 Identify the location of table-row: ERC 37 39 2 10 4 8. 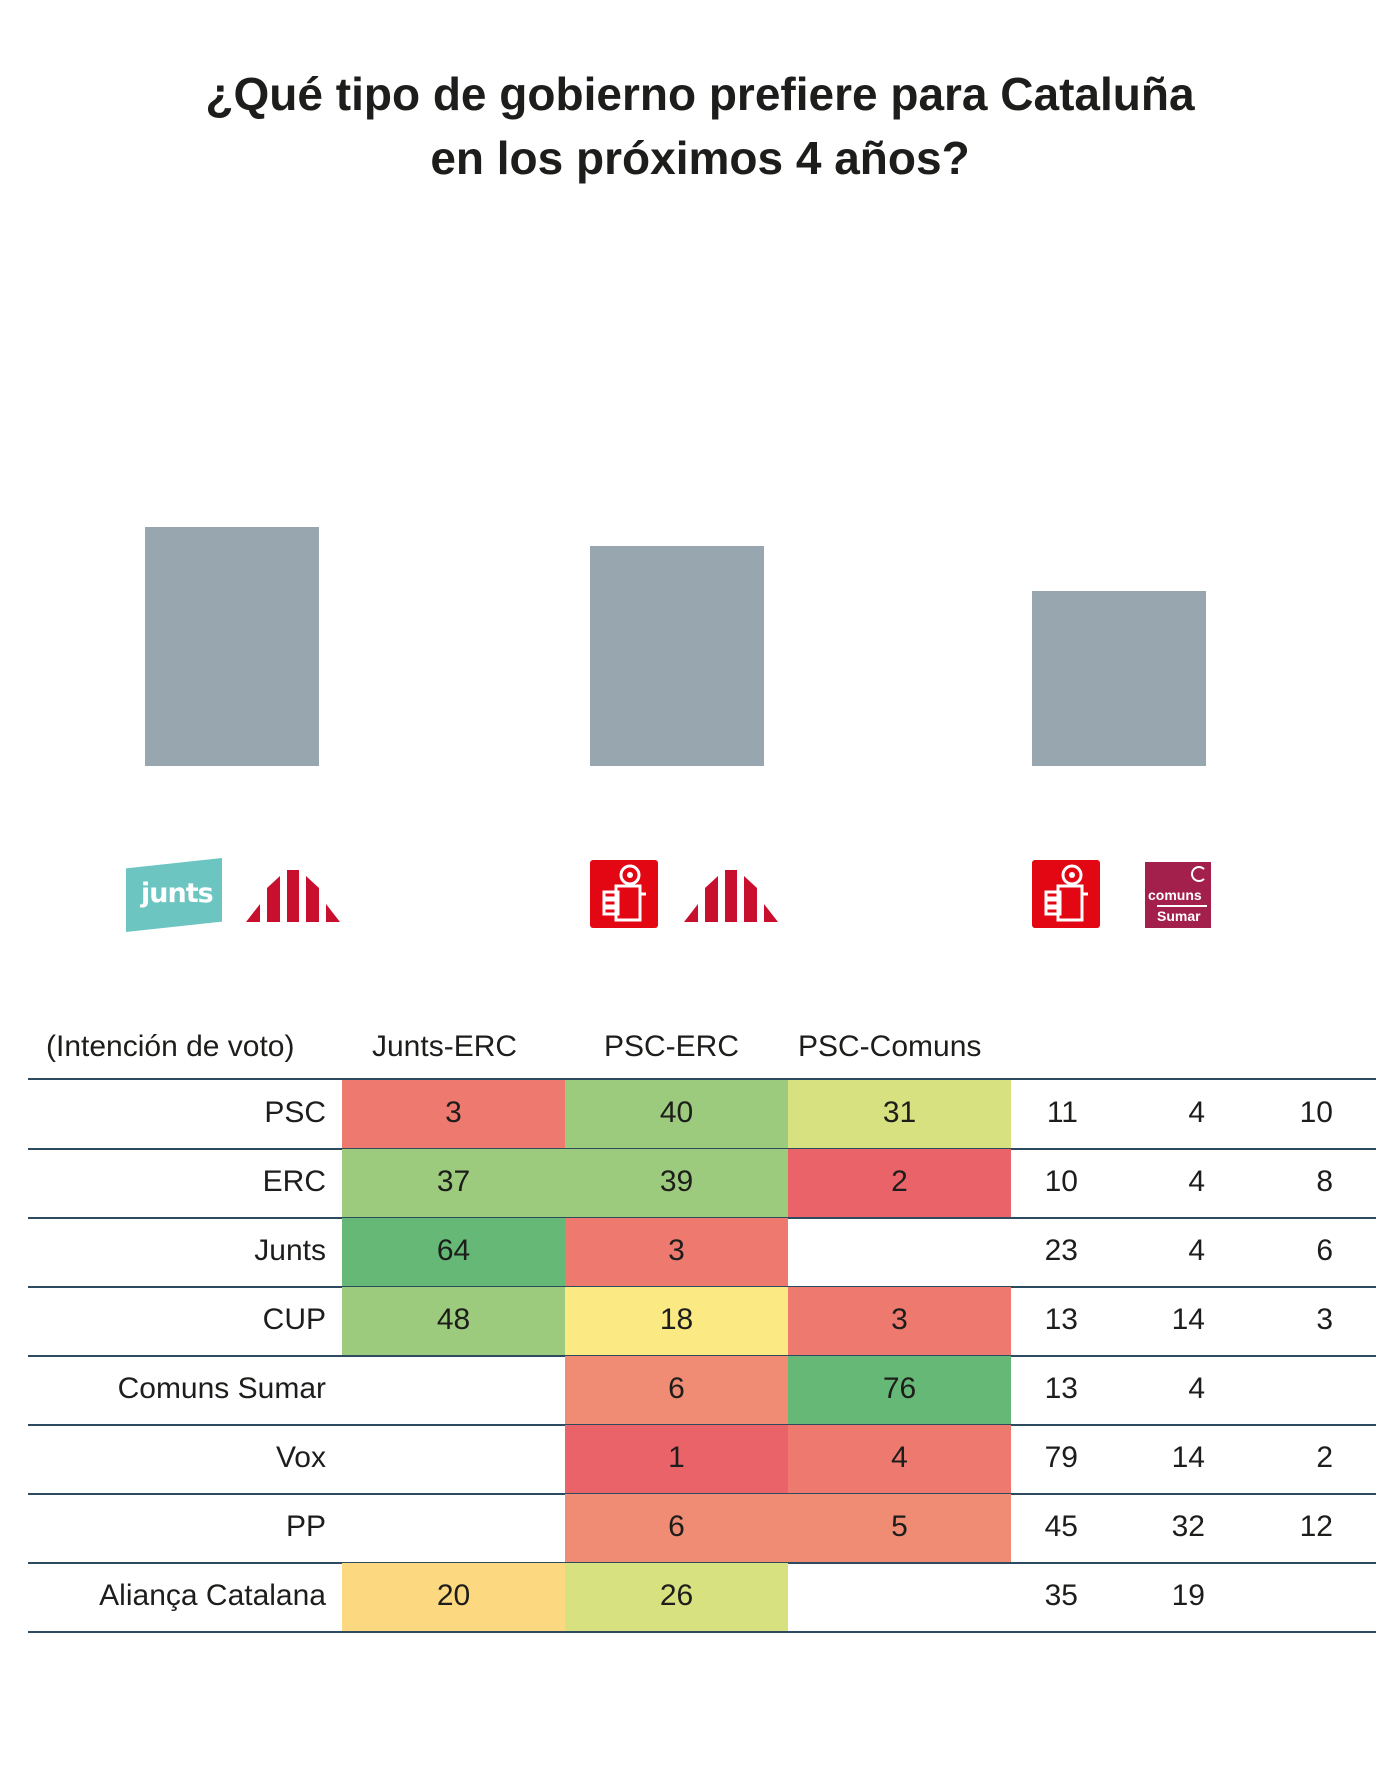
(702, 1183).